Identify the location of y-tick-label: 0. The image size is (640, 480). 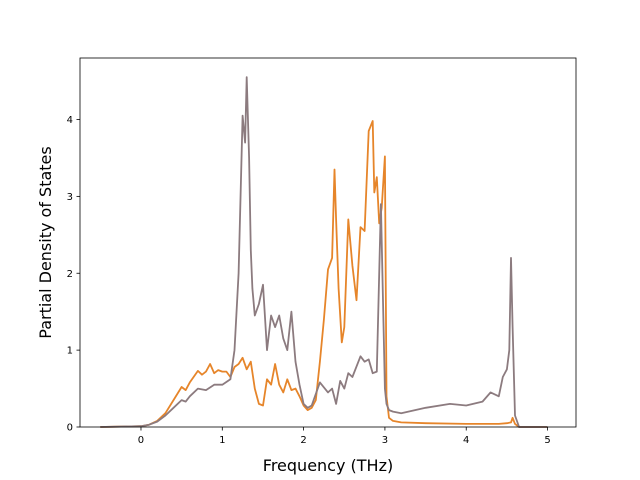
(70, 428).